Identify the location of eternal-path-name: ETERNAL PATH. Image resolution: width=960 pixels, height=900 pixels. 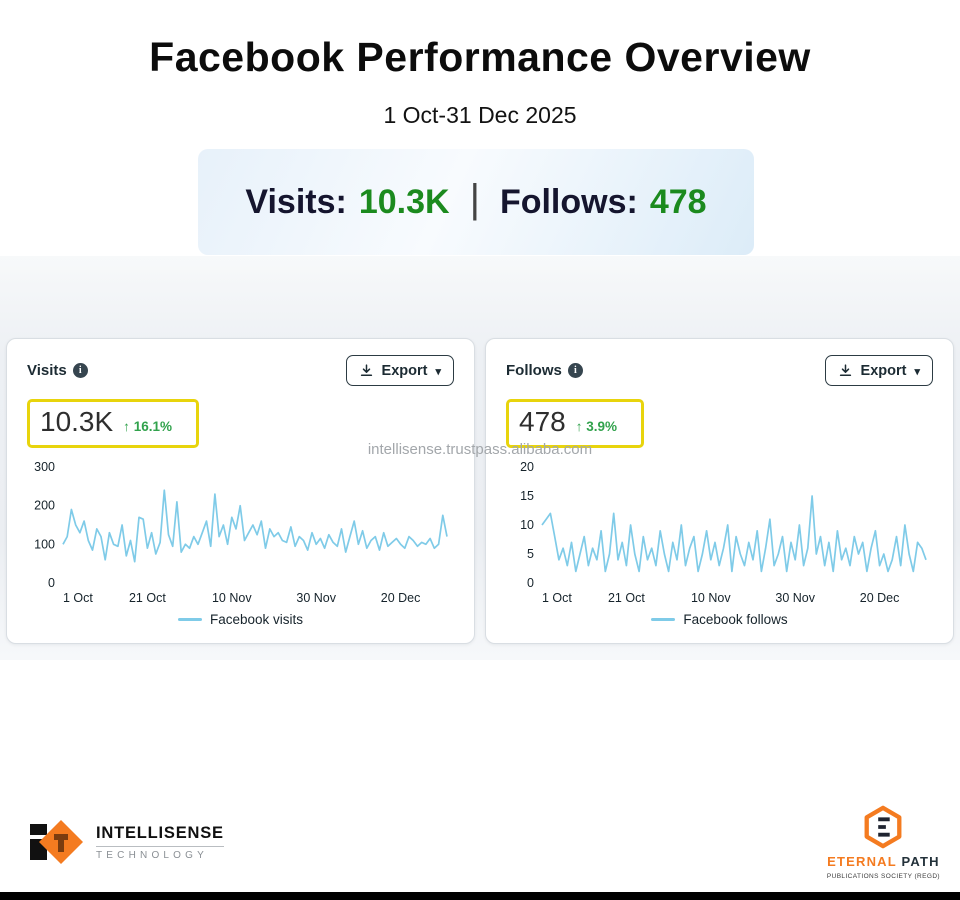
(883, 861).